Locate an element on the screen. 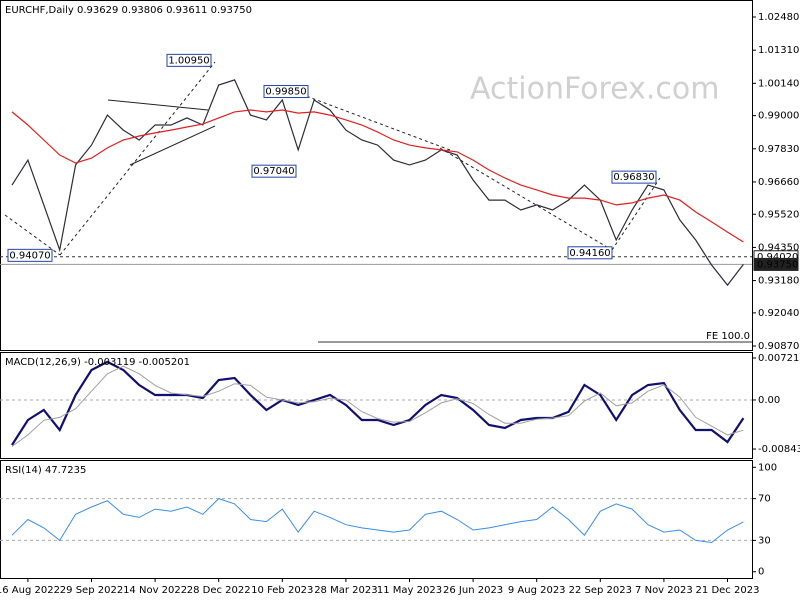  y-tick-label: 30 is located at coordinates (764, 540).